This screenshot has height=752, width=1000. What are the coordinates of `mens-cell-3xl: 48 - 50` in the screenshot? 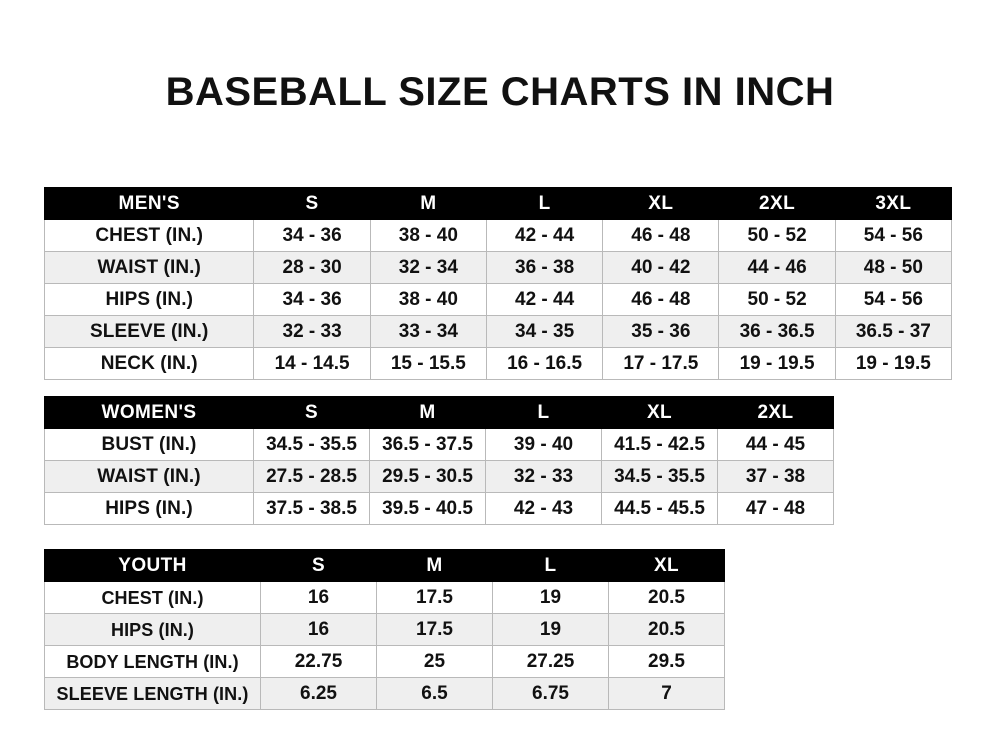 It's located at (893, 267).